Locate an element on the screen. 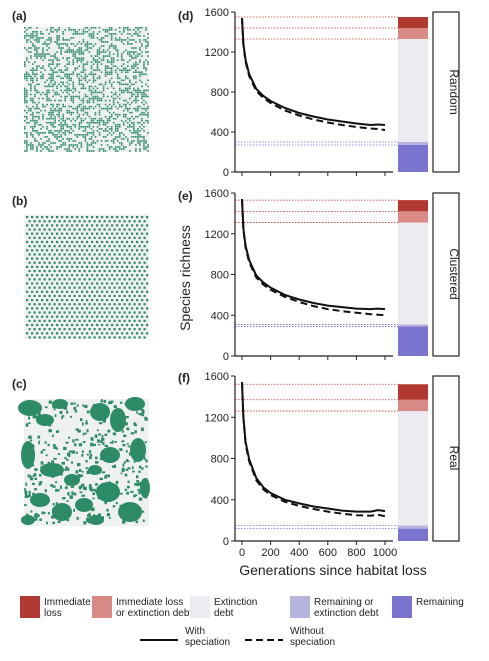  y-tick-label: 400 is located at coordinates (220, 316).